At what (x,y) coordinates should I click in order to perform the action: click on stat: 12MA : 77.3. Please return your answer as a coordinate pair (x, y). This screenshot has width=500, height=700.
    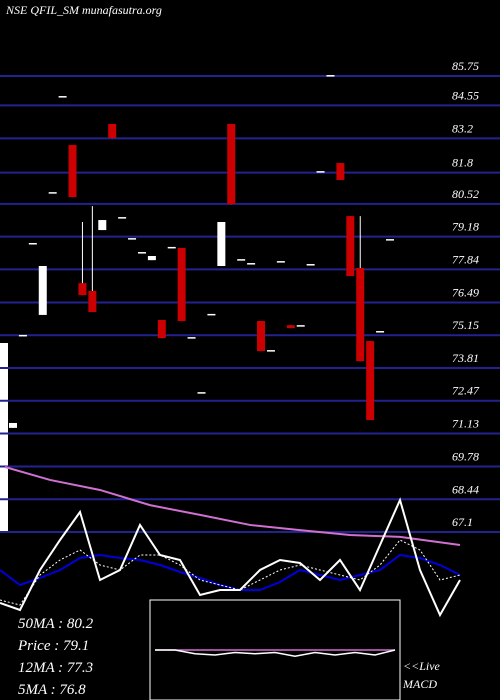
    Looking at the image, I should click on (55, 668).